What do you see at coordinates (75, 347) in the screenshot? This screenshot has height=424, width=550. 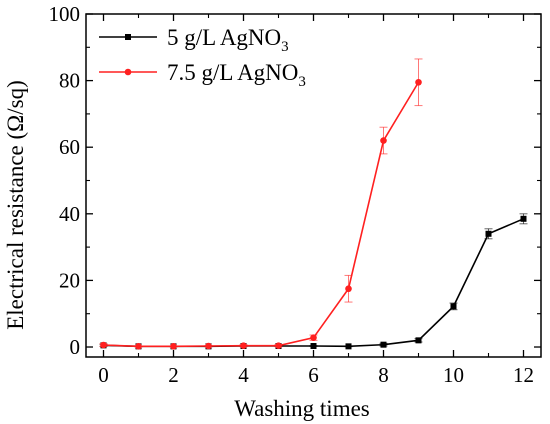 I see `y-tick-label: 0` at bounding box center [75, 347].